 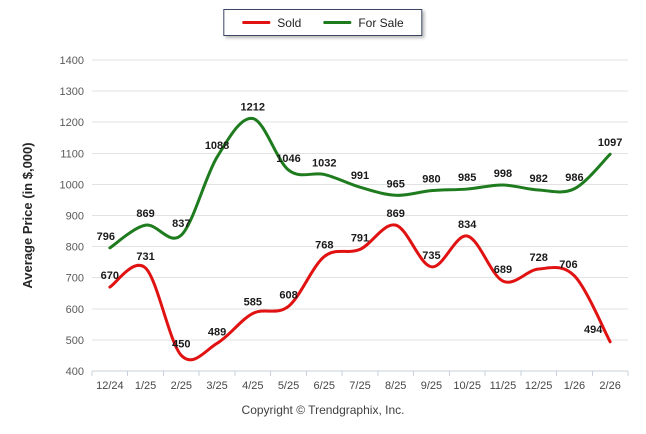 What do you see at coordinates (217, 332) in the screenshot?
I see `data-label: 489` at bounding box center [217, 332].